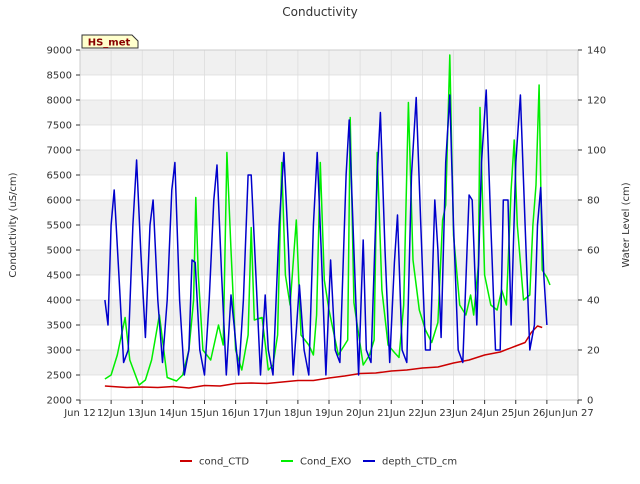  I want to click on station-badge: HS_met, so click(110, 41).